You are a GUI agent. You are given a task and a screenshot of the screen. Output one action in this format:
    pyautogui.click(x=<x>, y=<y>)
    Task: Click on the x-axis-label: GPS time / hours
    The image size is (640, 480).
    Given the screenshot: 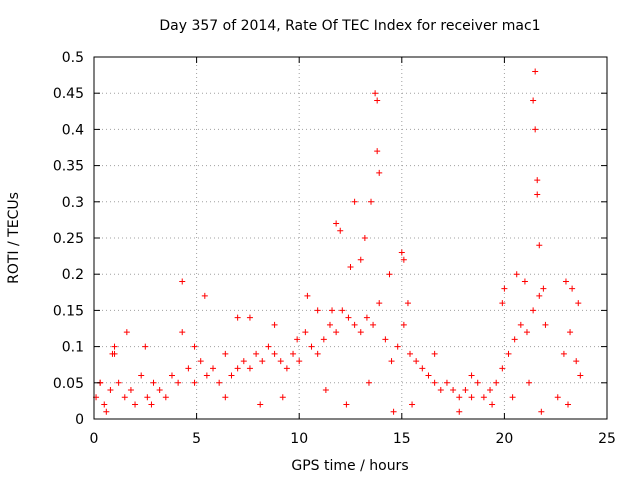 What is the action you would take?
    pyautogui.click(x=349, y=466)
    